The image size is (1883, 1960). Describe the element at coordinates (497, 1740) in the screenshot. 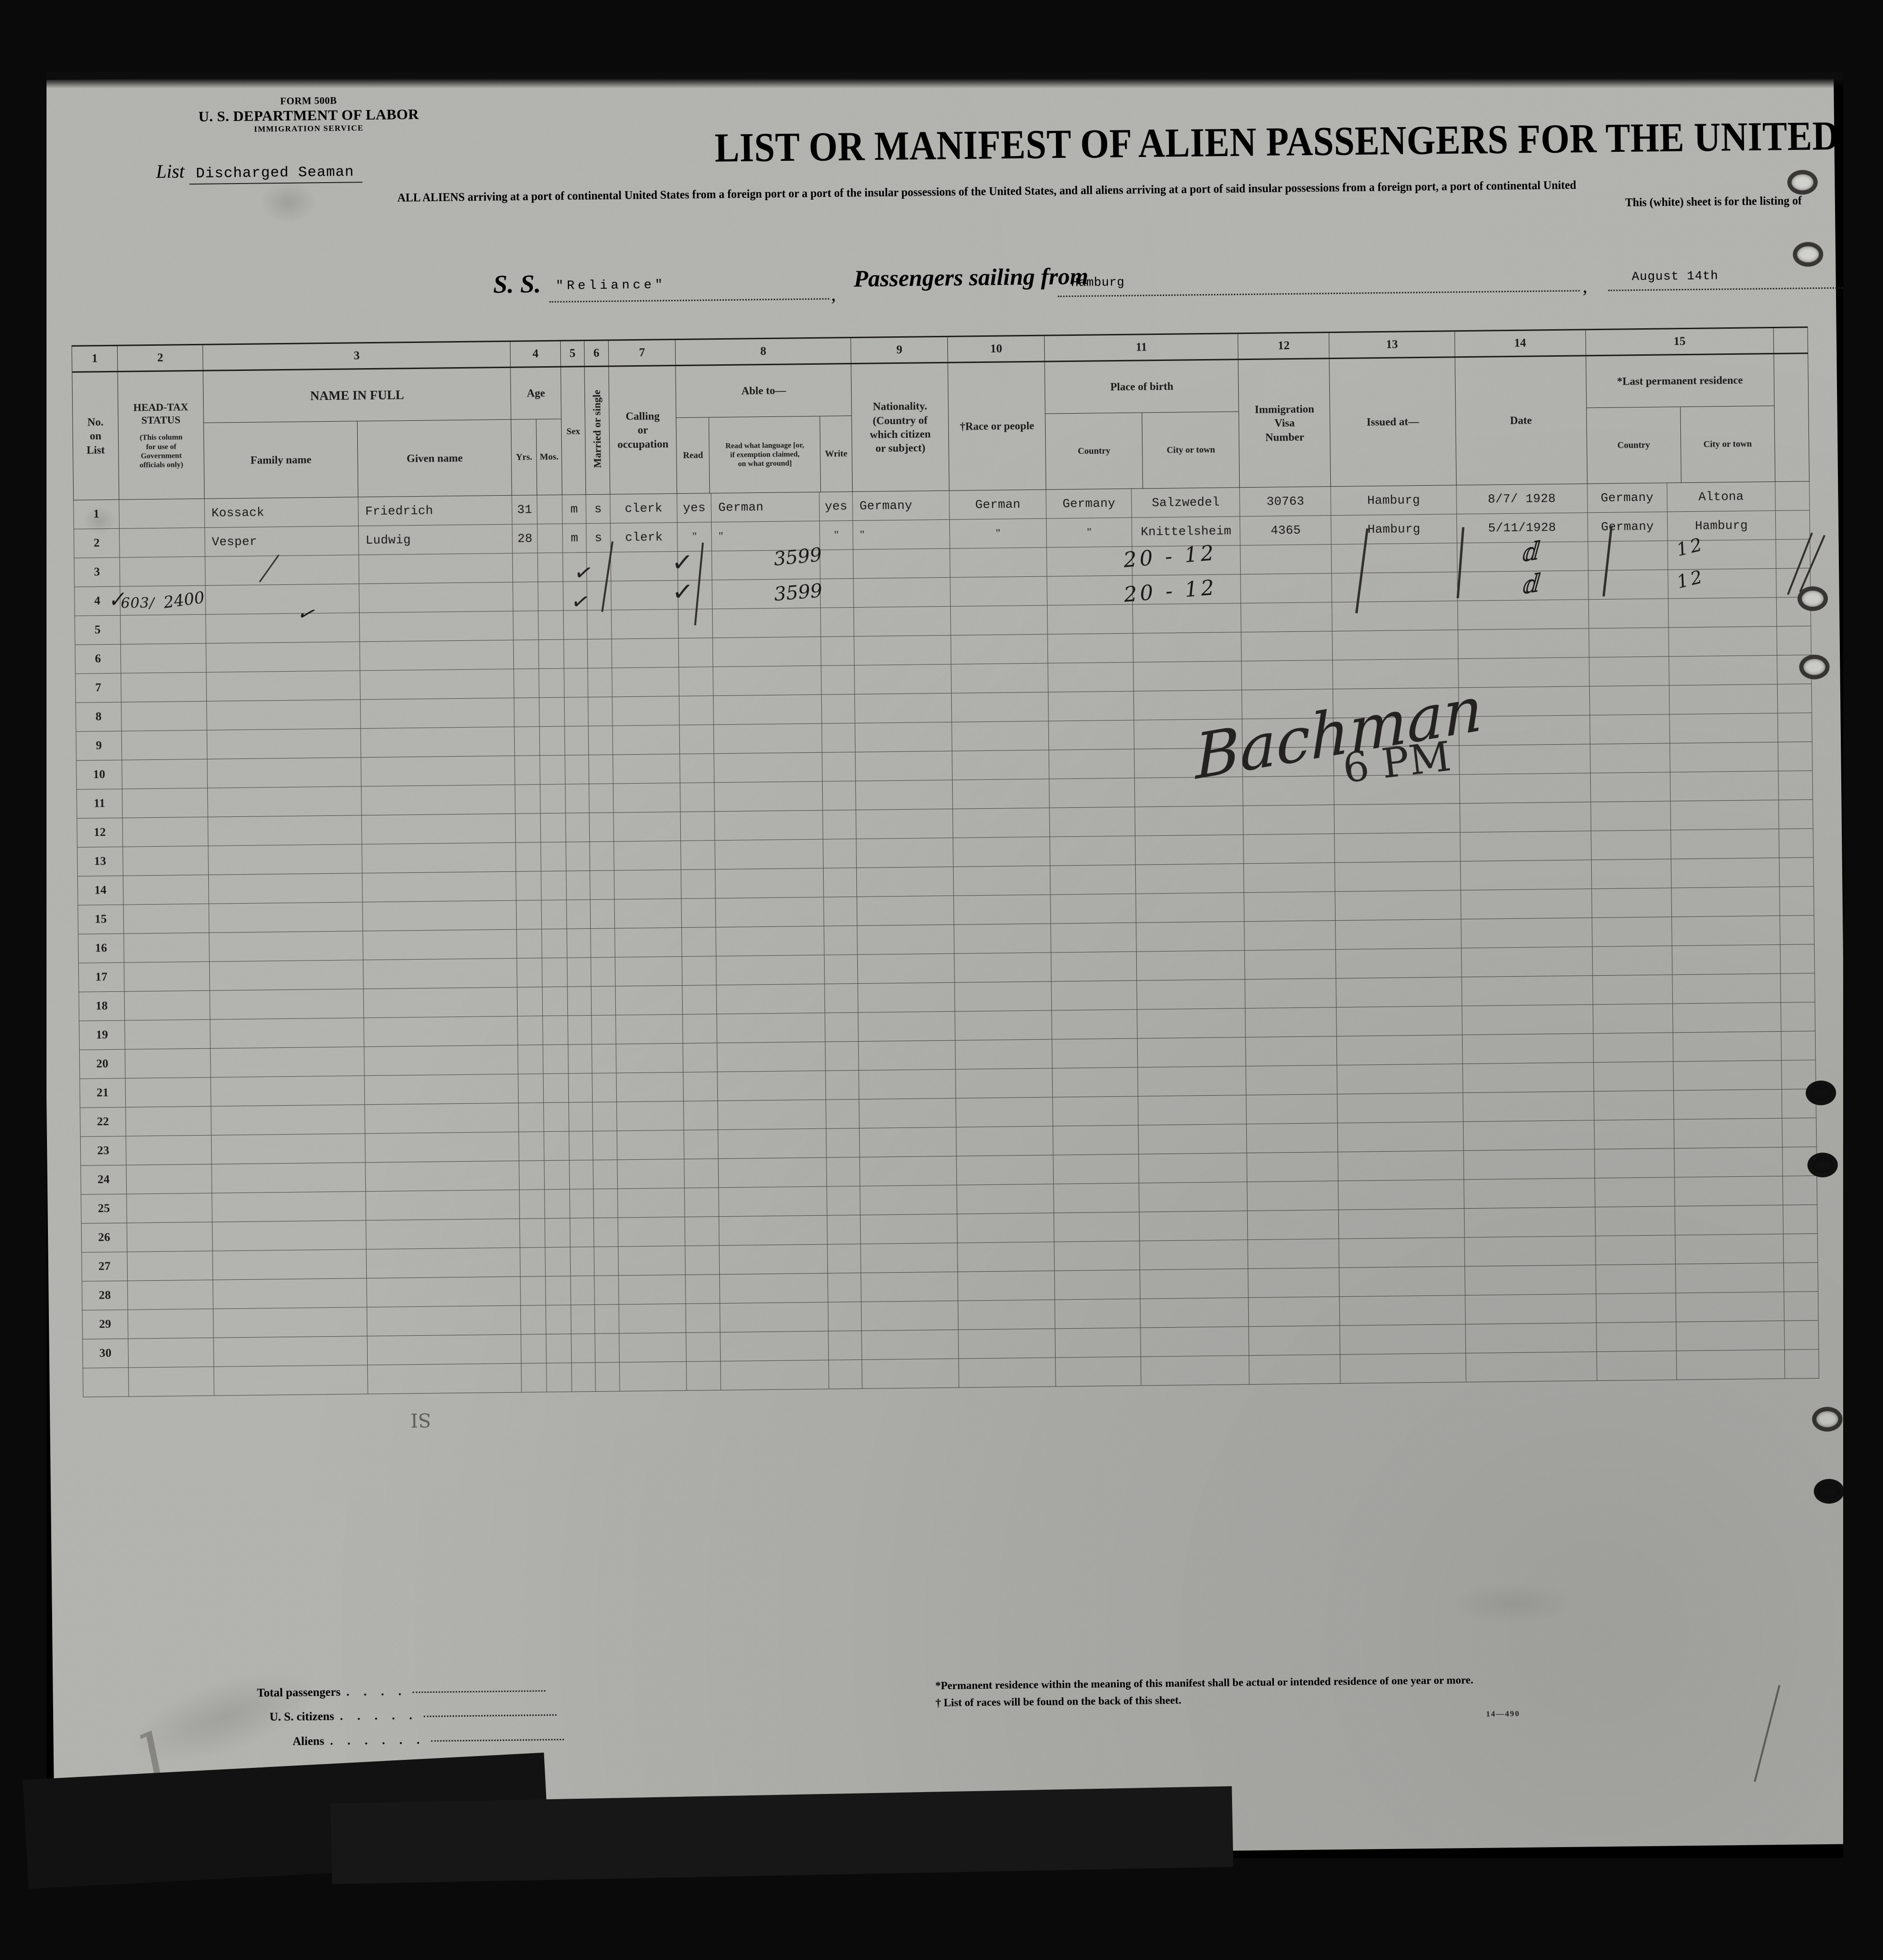

I see `aliens-value` at that location.